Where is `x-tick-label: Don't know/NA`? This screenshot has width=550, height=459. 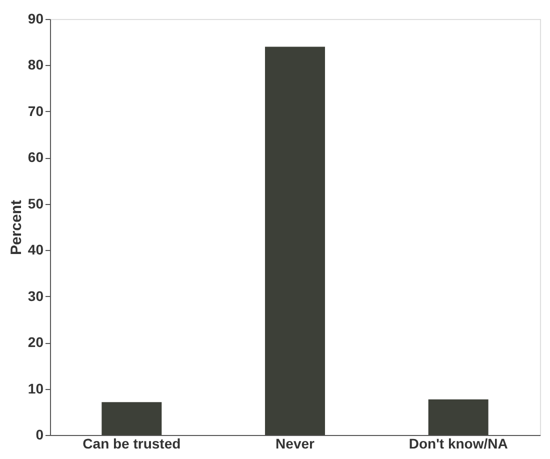 x-tick-label: Don't know/NA is located at coordinates (458, 444).